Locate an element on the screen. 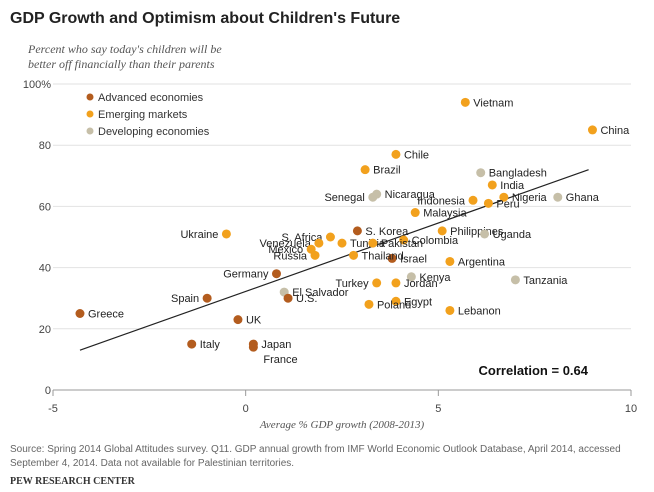 The width and height of the screenshot is (654, 492). data-label: S. Korea is located at coordinates (387, 232).